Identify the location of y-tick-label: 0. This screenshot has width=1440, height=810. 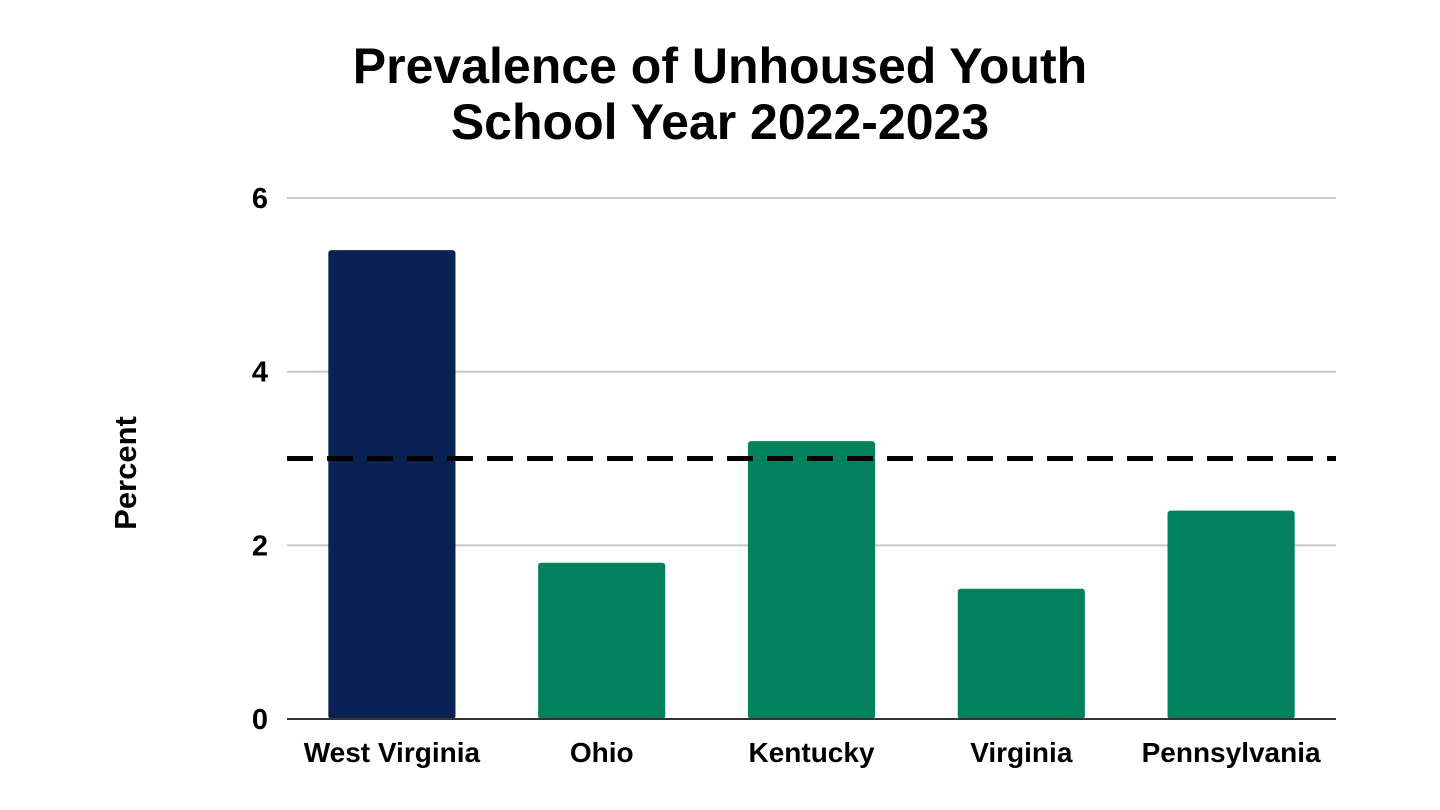
(260, 720).